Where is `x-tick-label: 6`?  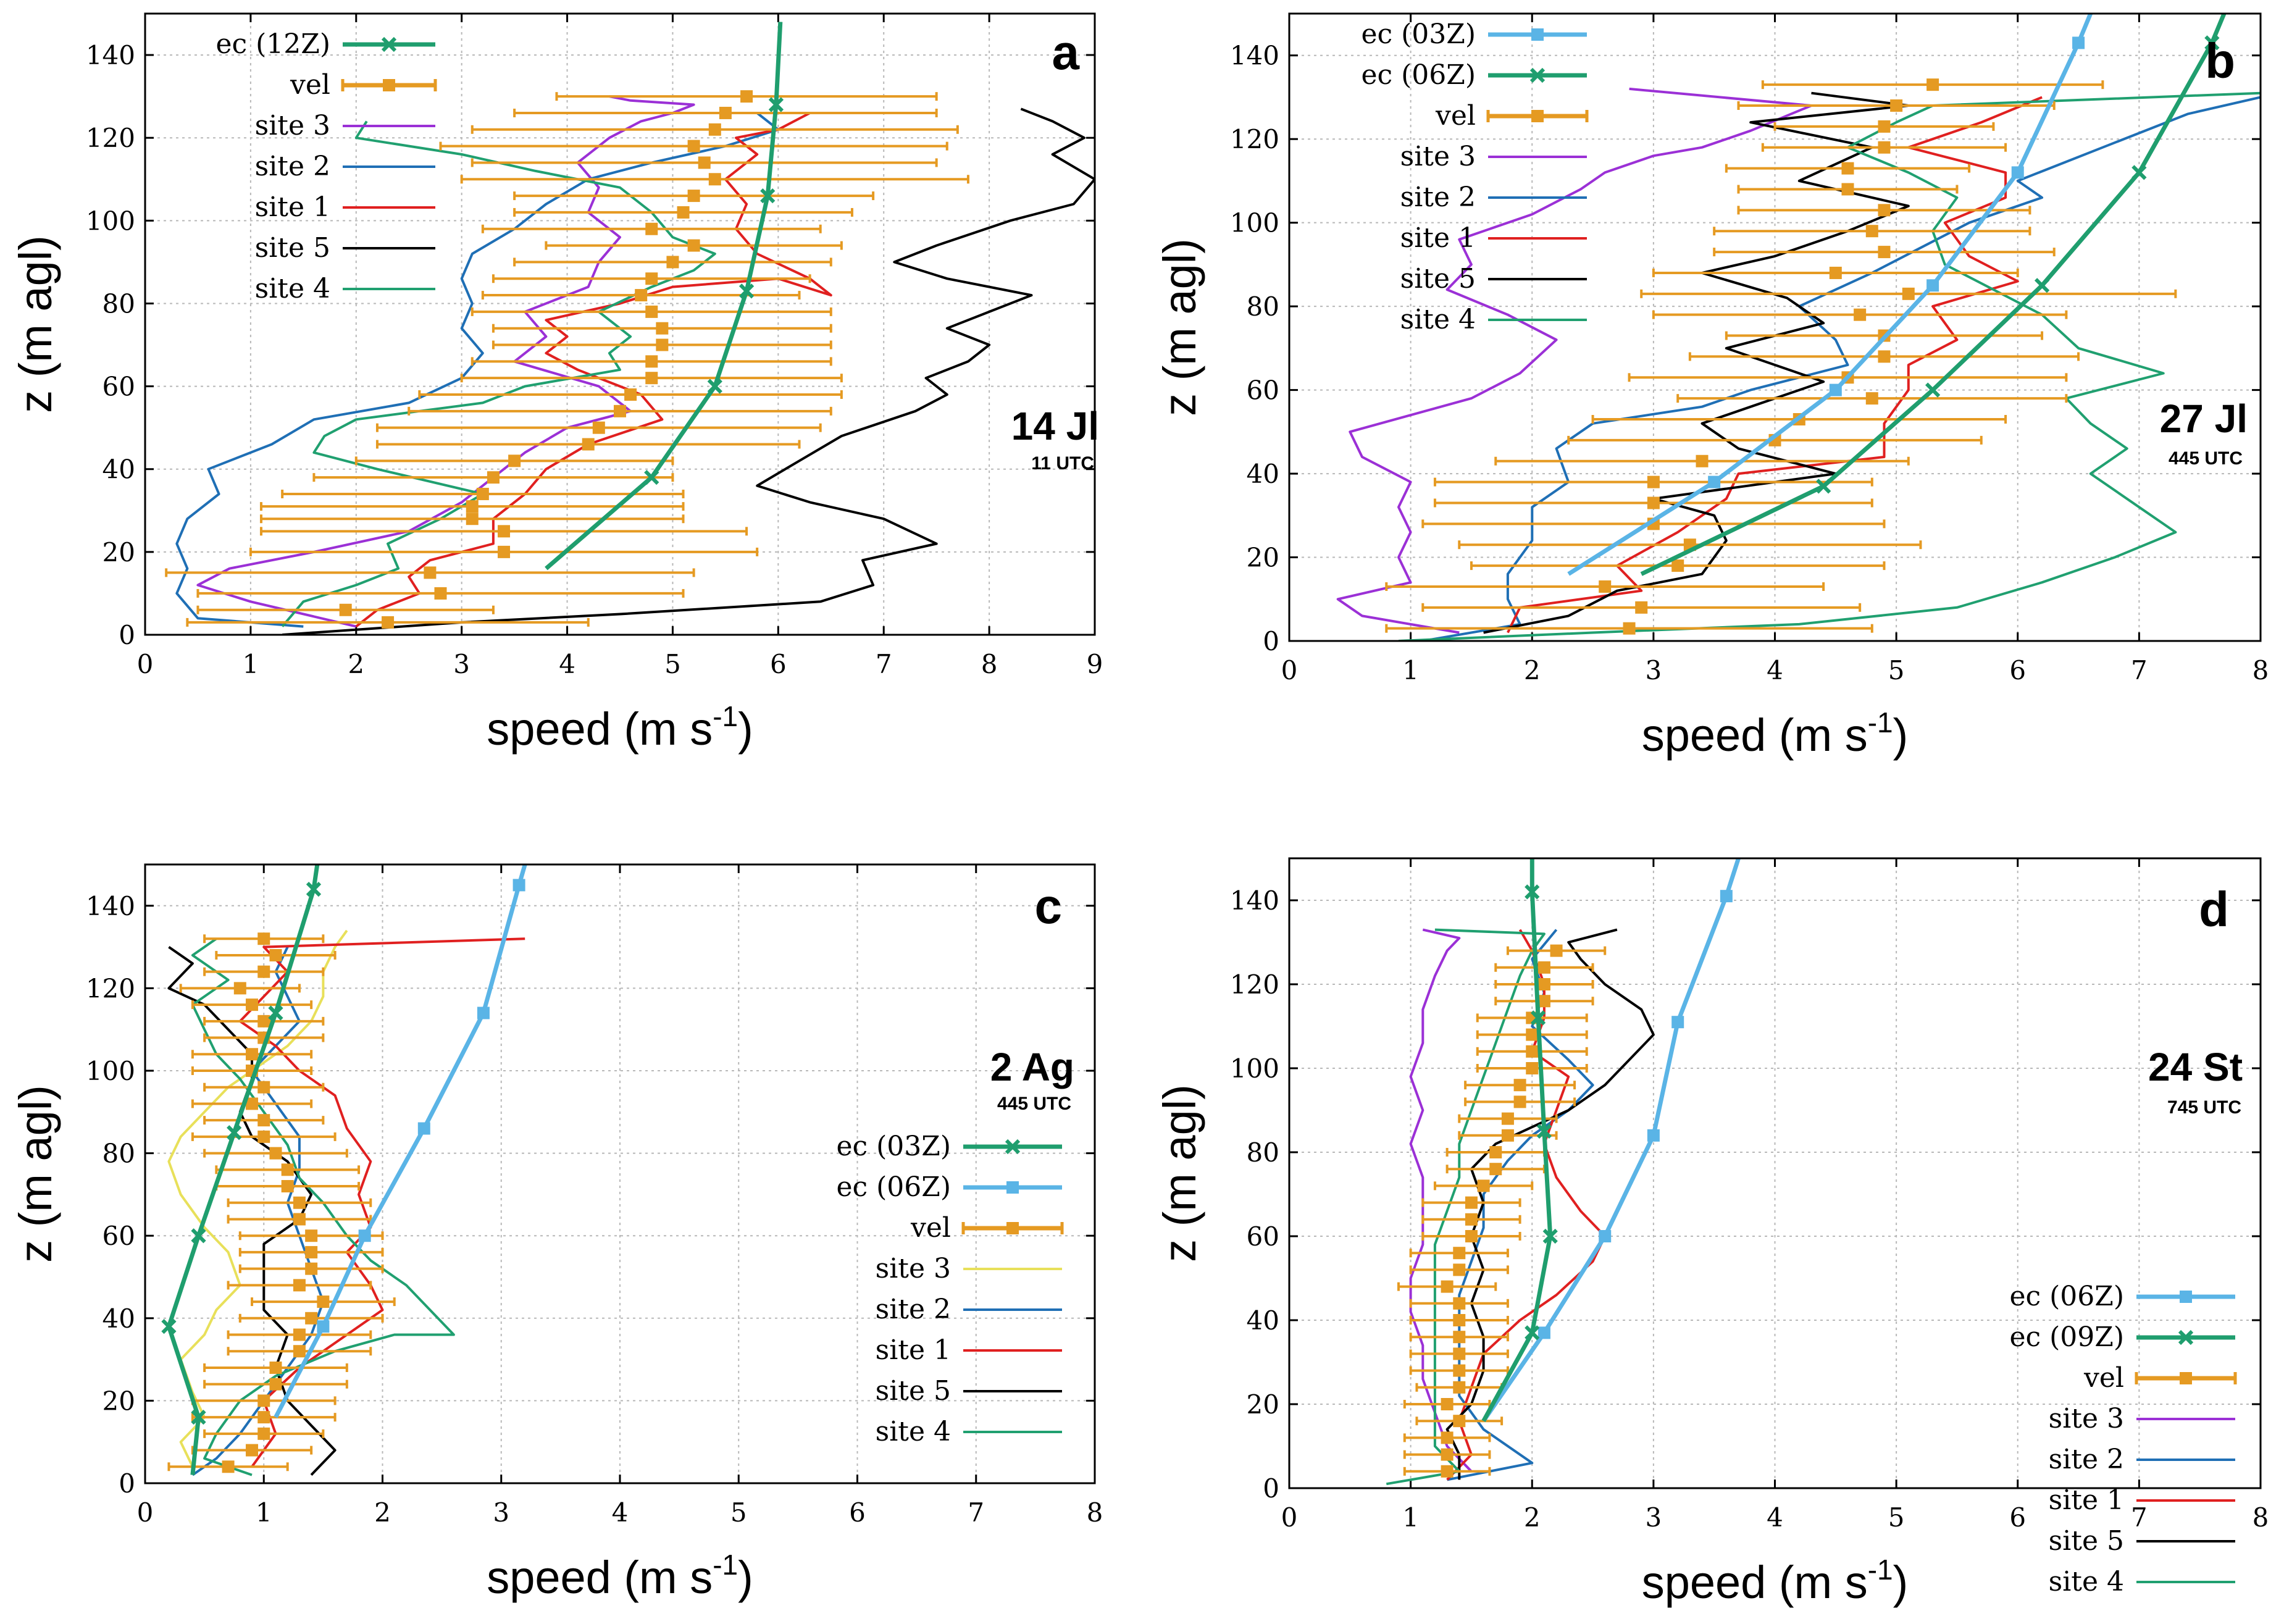 x-tick-label: 6 is located at coordinates (2017, 1518).